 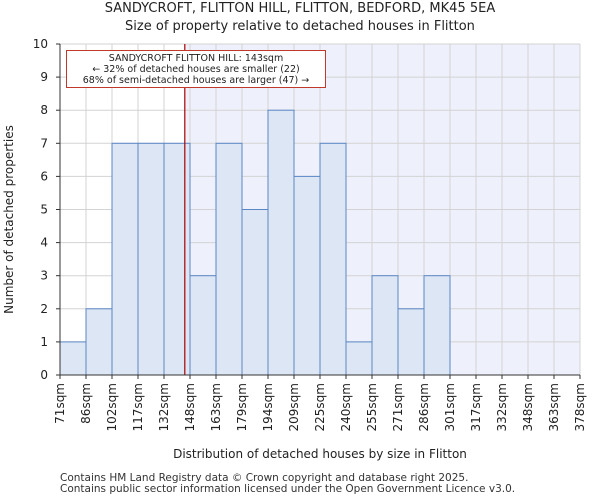 What do you see at coordinates (333, 259) in the screenshot?
I see `bar-225sqm` at bounding box center [333, 259].